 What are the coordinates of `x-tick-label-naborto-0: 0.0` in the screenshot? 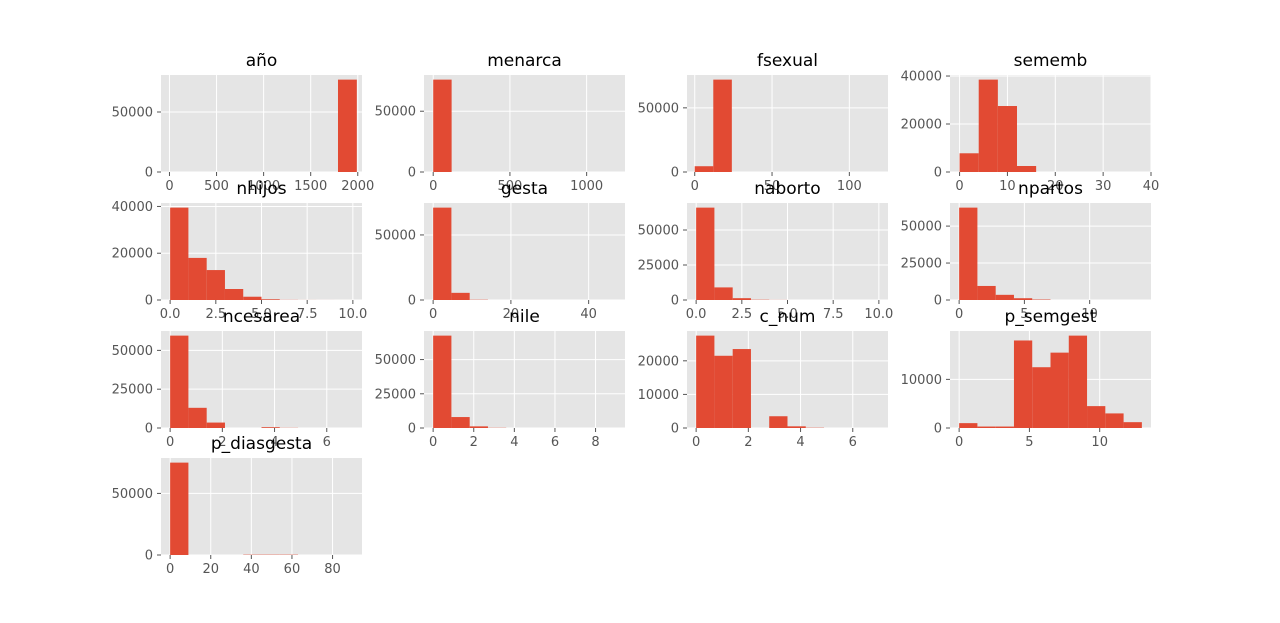 It's located at (696, 314).